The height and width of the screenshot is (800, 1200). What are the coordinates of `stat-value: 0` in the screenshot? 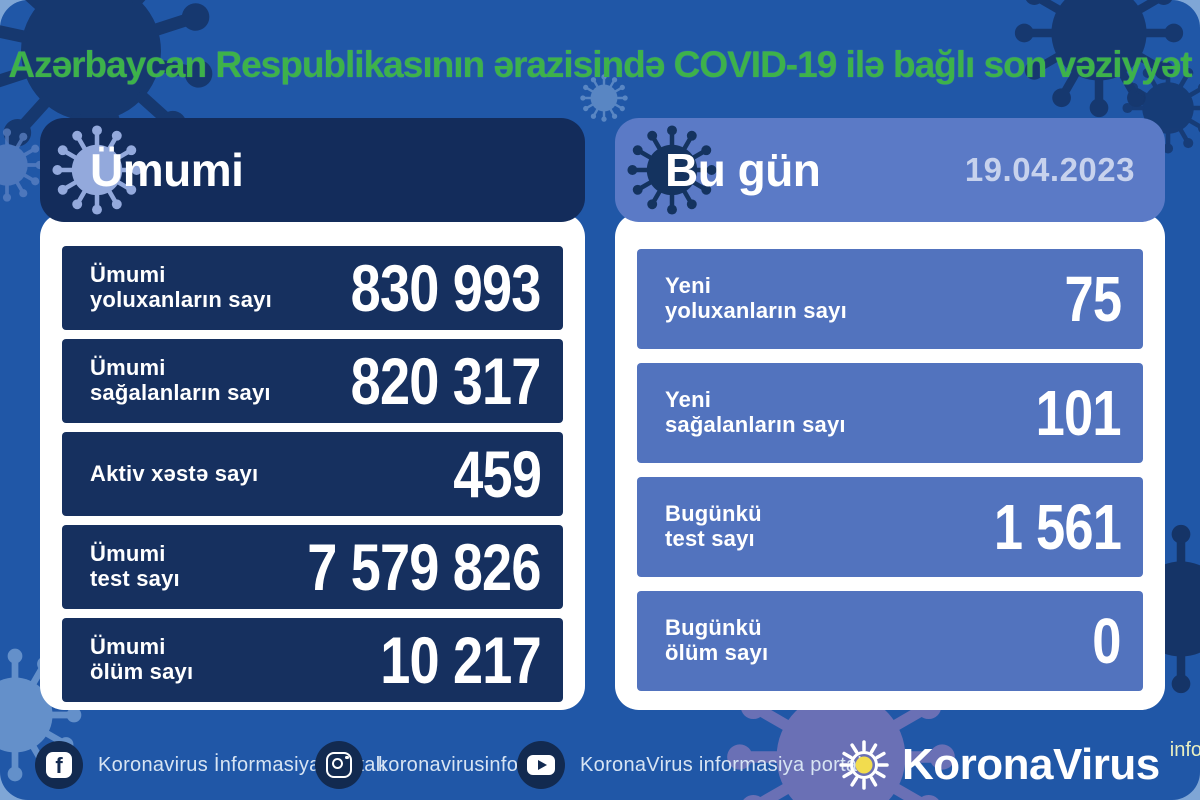 It's located at (1107, 641).